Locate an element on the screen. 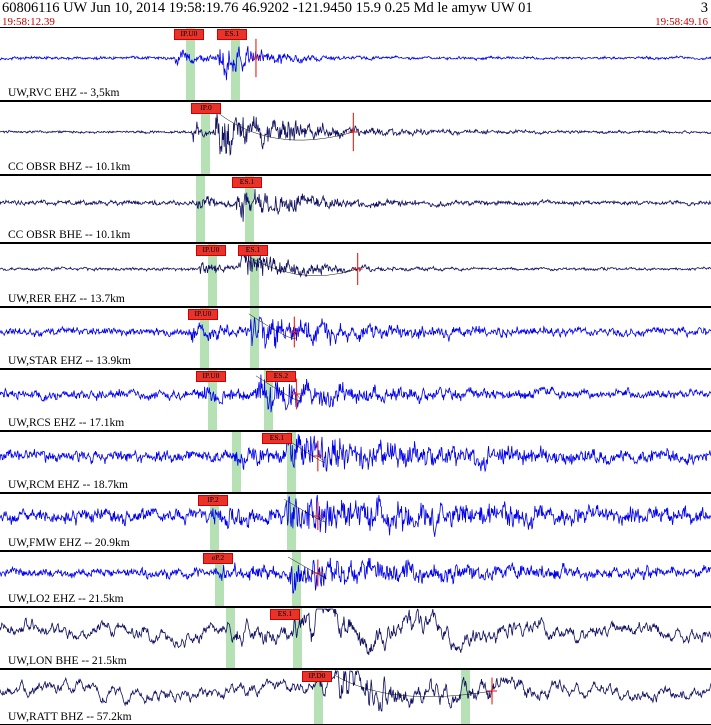 Image resolution: width=711 pixels, height=725 pixels. start-time-label: 19:58:12.39 is located at coordinates (28, 22).